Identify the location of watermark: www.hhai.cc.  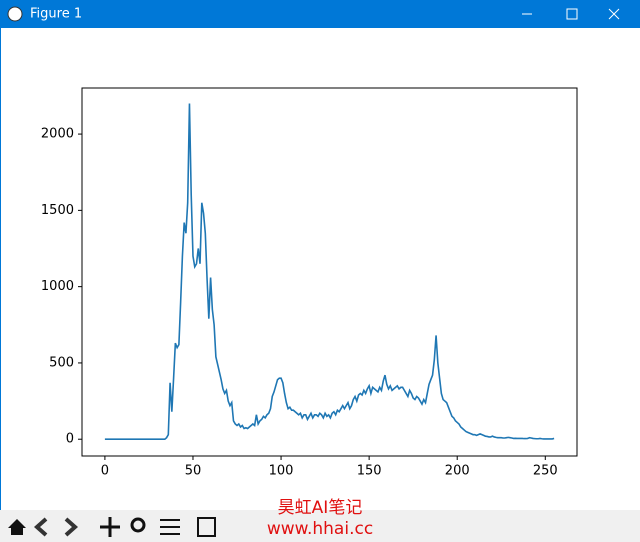
(320, 529).